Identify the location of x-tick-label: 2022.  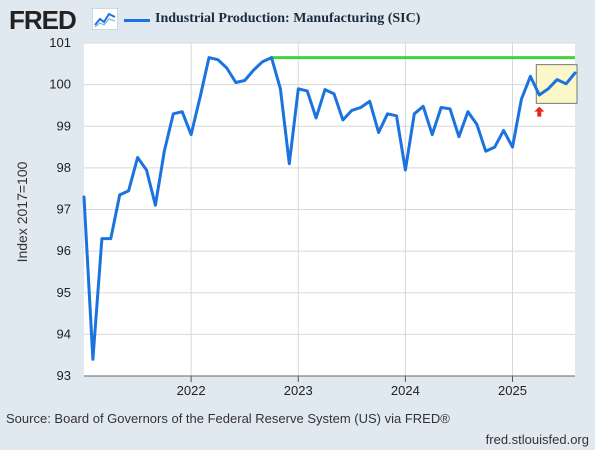
(191, 390).